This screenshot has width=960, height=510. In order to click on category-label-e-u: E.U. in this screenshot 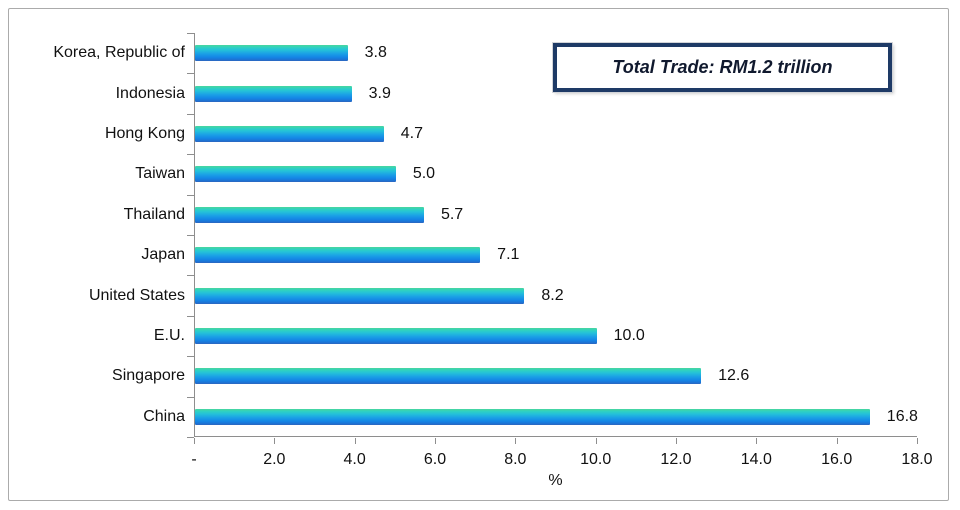, I will do `click(169, 335)`.